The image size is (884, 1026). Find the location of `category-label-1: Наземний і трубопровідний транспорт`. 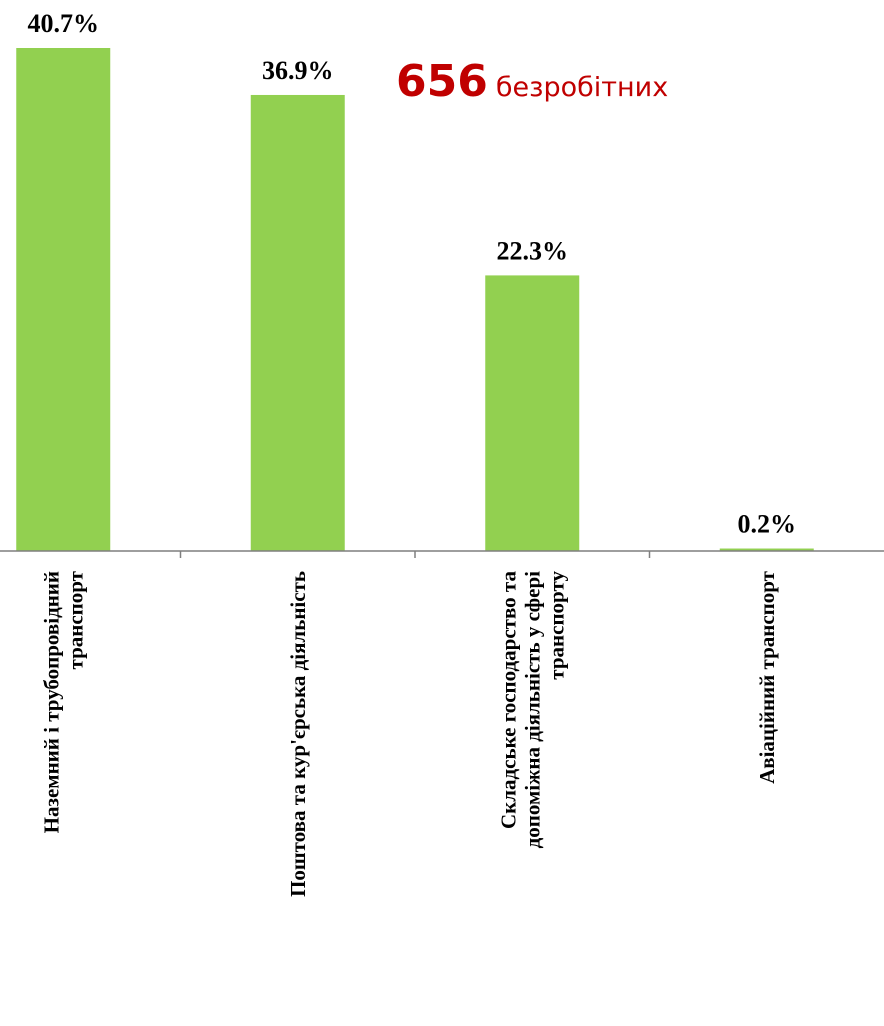

category-label-1: Наземний і трубопровідний транспорт is located at coordinates (63, 701).